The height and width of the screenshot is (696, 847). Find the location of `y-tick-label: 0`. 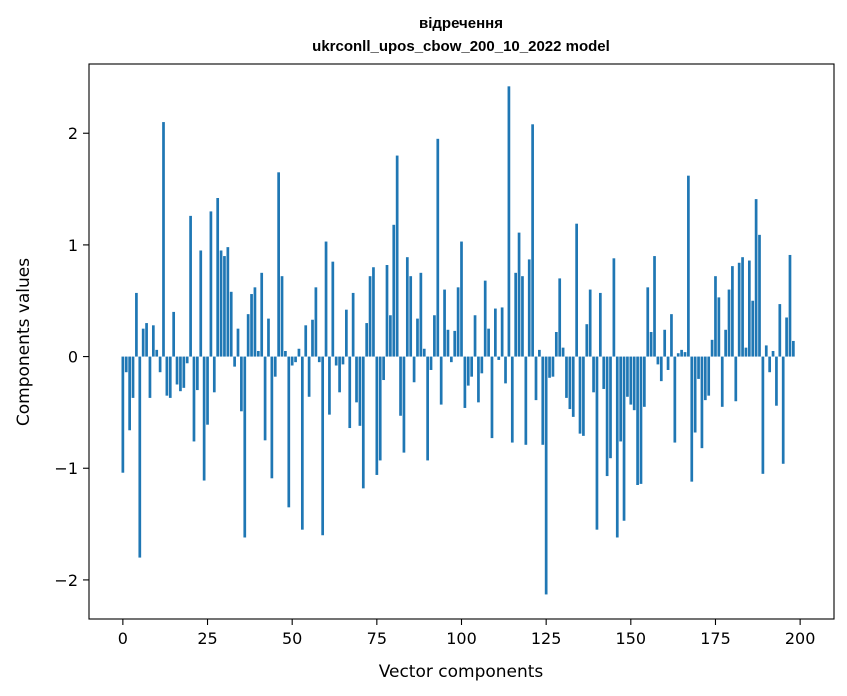

y-tick-label: 0 is located at coordinates (73, 357).